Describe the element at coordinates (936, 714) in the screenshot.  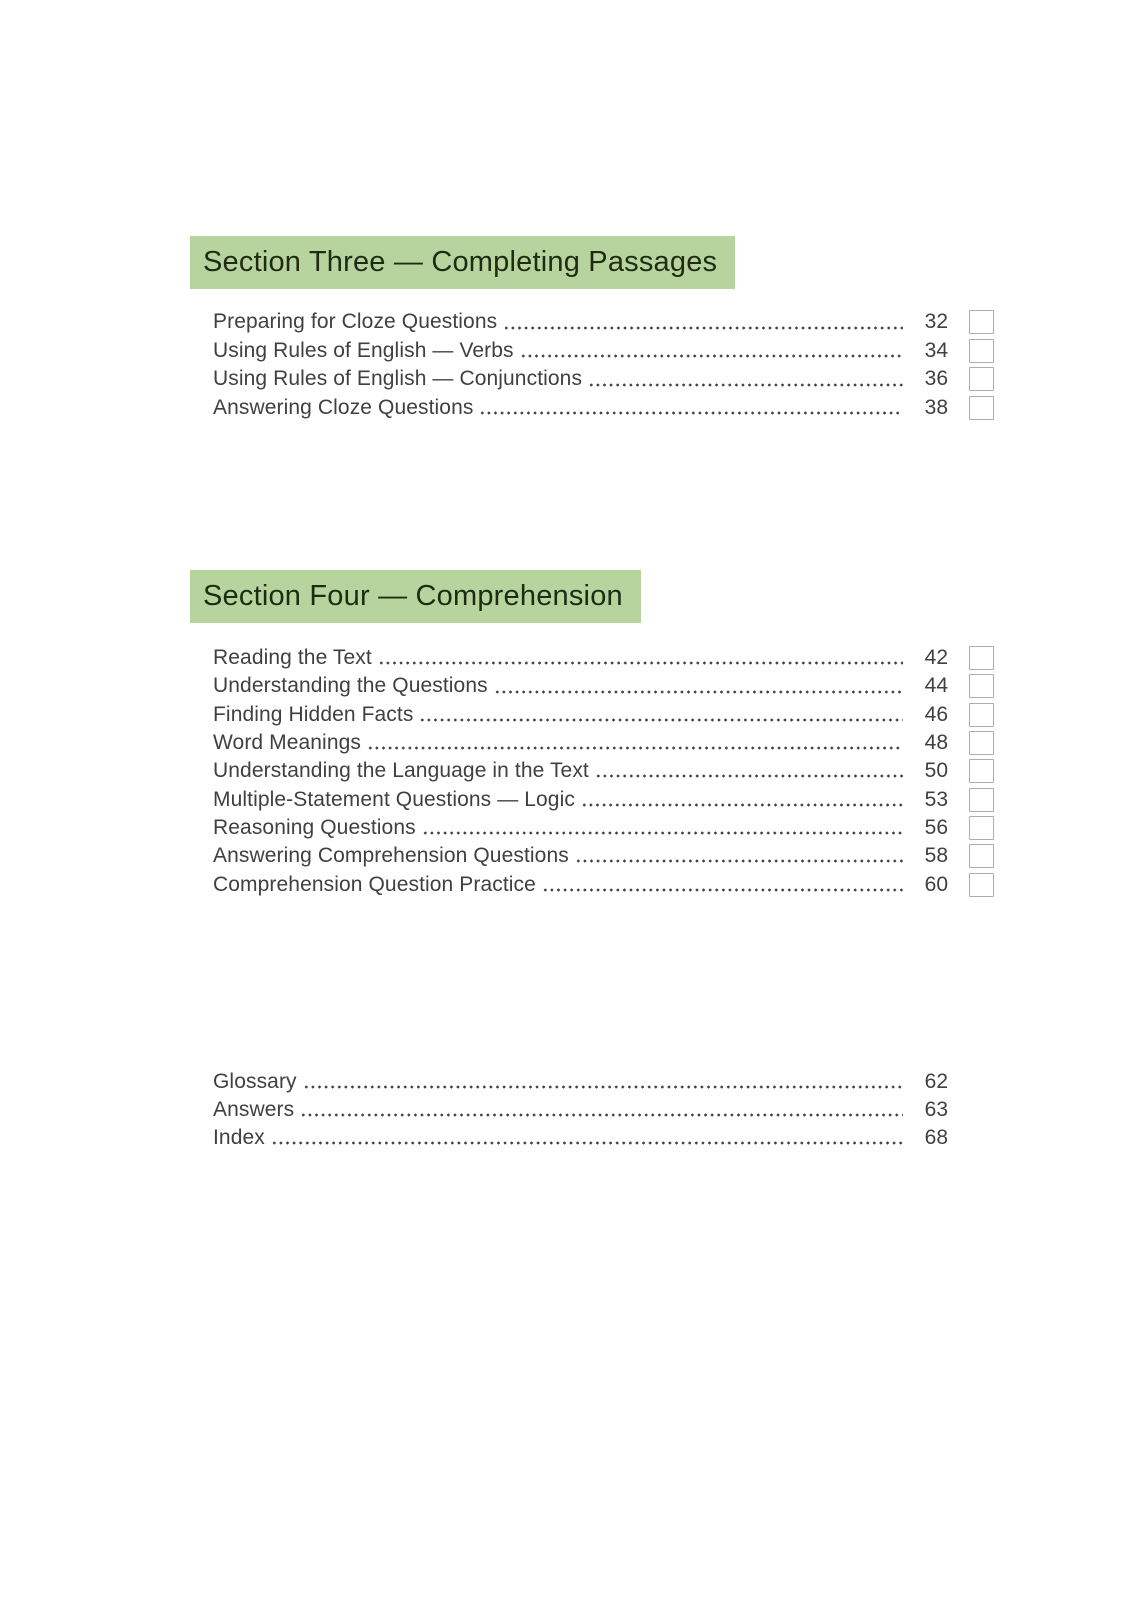
I see `toc-page-number: 46` at that location.